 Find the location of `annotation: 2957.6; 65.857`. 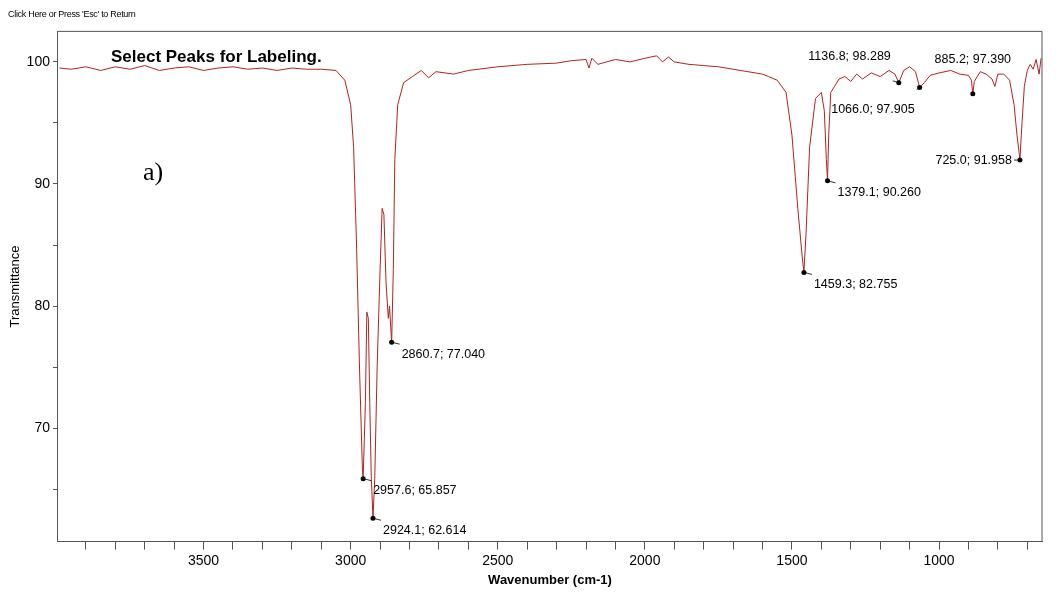

annotation: 2957.6; 65.857 is located at coordinates (415, 490).